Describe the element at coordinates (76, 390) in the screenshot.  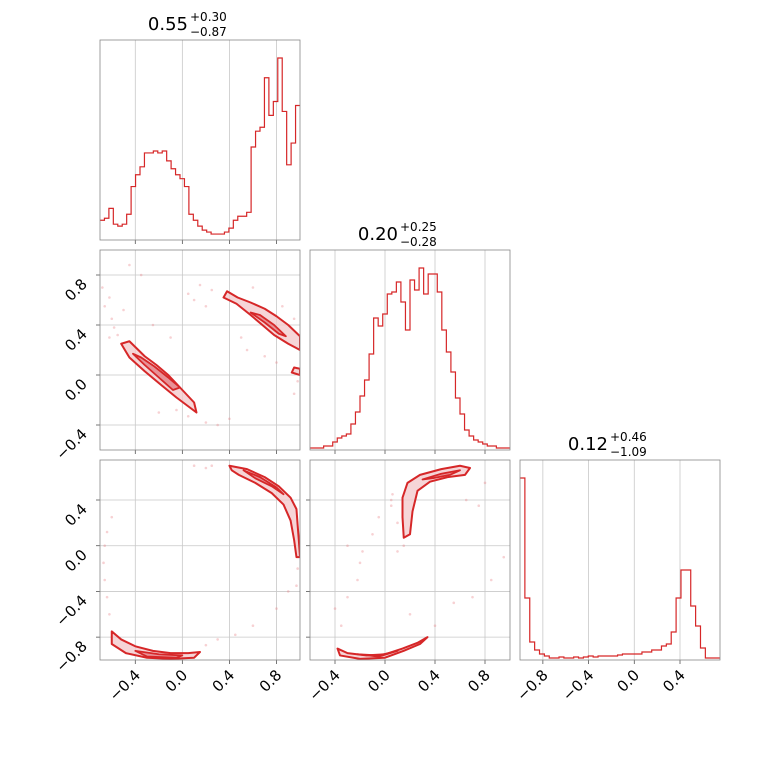
I see `y-tick-label: 0.0` at that location.